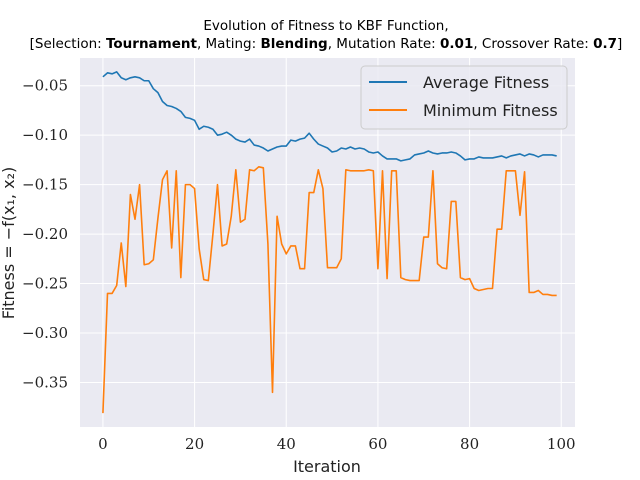 The image size is (640, 480). What do you see at coordinates (68, 44) in the screenshot?
I see `title-segment: [Selection:` at bounding box center [68, 44].